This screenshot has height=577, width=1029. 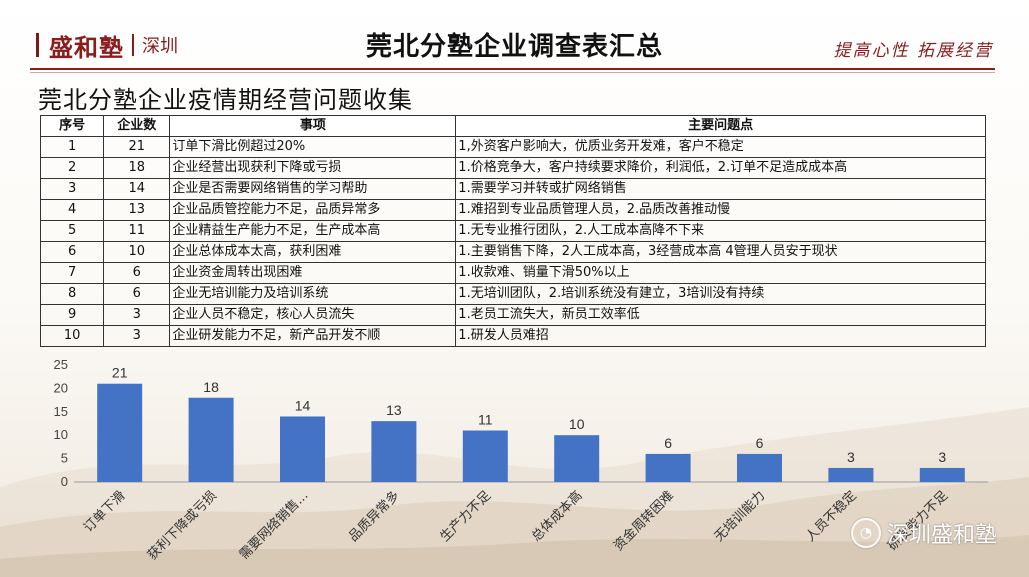 What do you see at coordinates (37, 45) in the screenshot?
I see `logo-bar` at bounding box center [37, 45].